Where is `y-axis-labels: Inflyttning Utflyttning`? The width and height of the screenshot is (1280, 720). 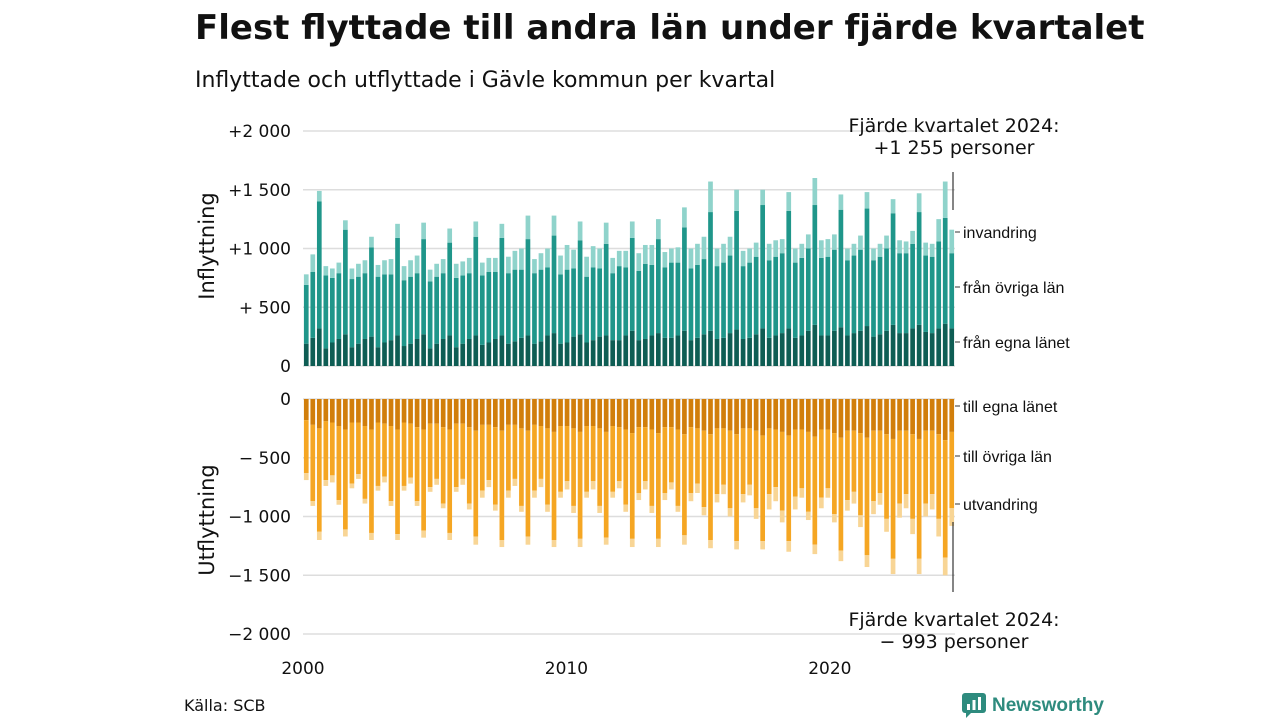
y-axis-labels: Inflyttning Utflyttning is located at coordinates (207, 383).